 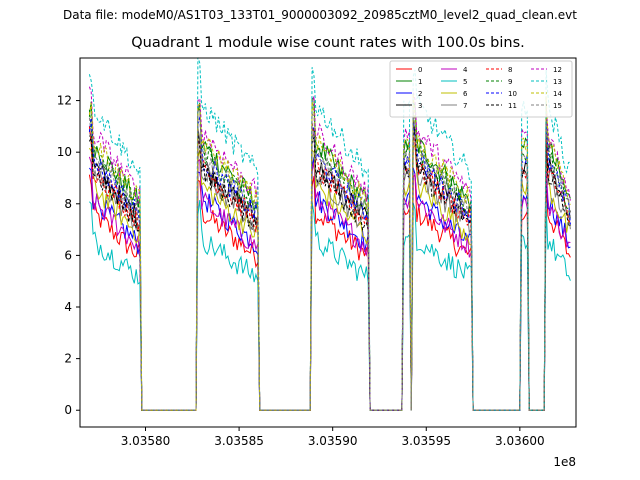 What do you see at coordinates (68, 307) in the screenshot?
I see `y-tick-label: 4` at bounding box center [68, 307].